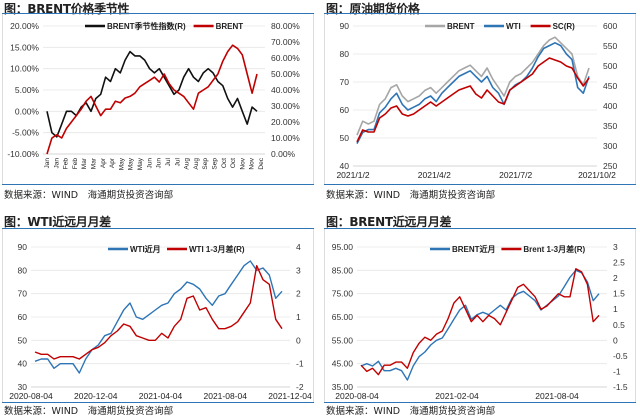  I want to click on y-left-tick: -10.00%, so click(23, 154).